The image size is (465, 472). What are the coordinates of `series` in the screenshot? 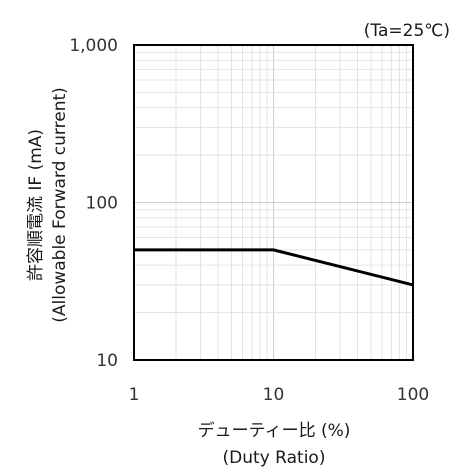 It's located at (274, 267).